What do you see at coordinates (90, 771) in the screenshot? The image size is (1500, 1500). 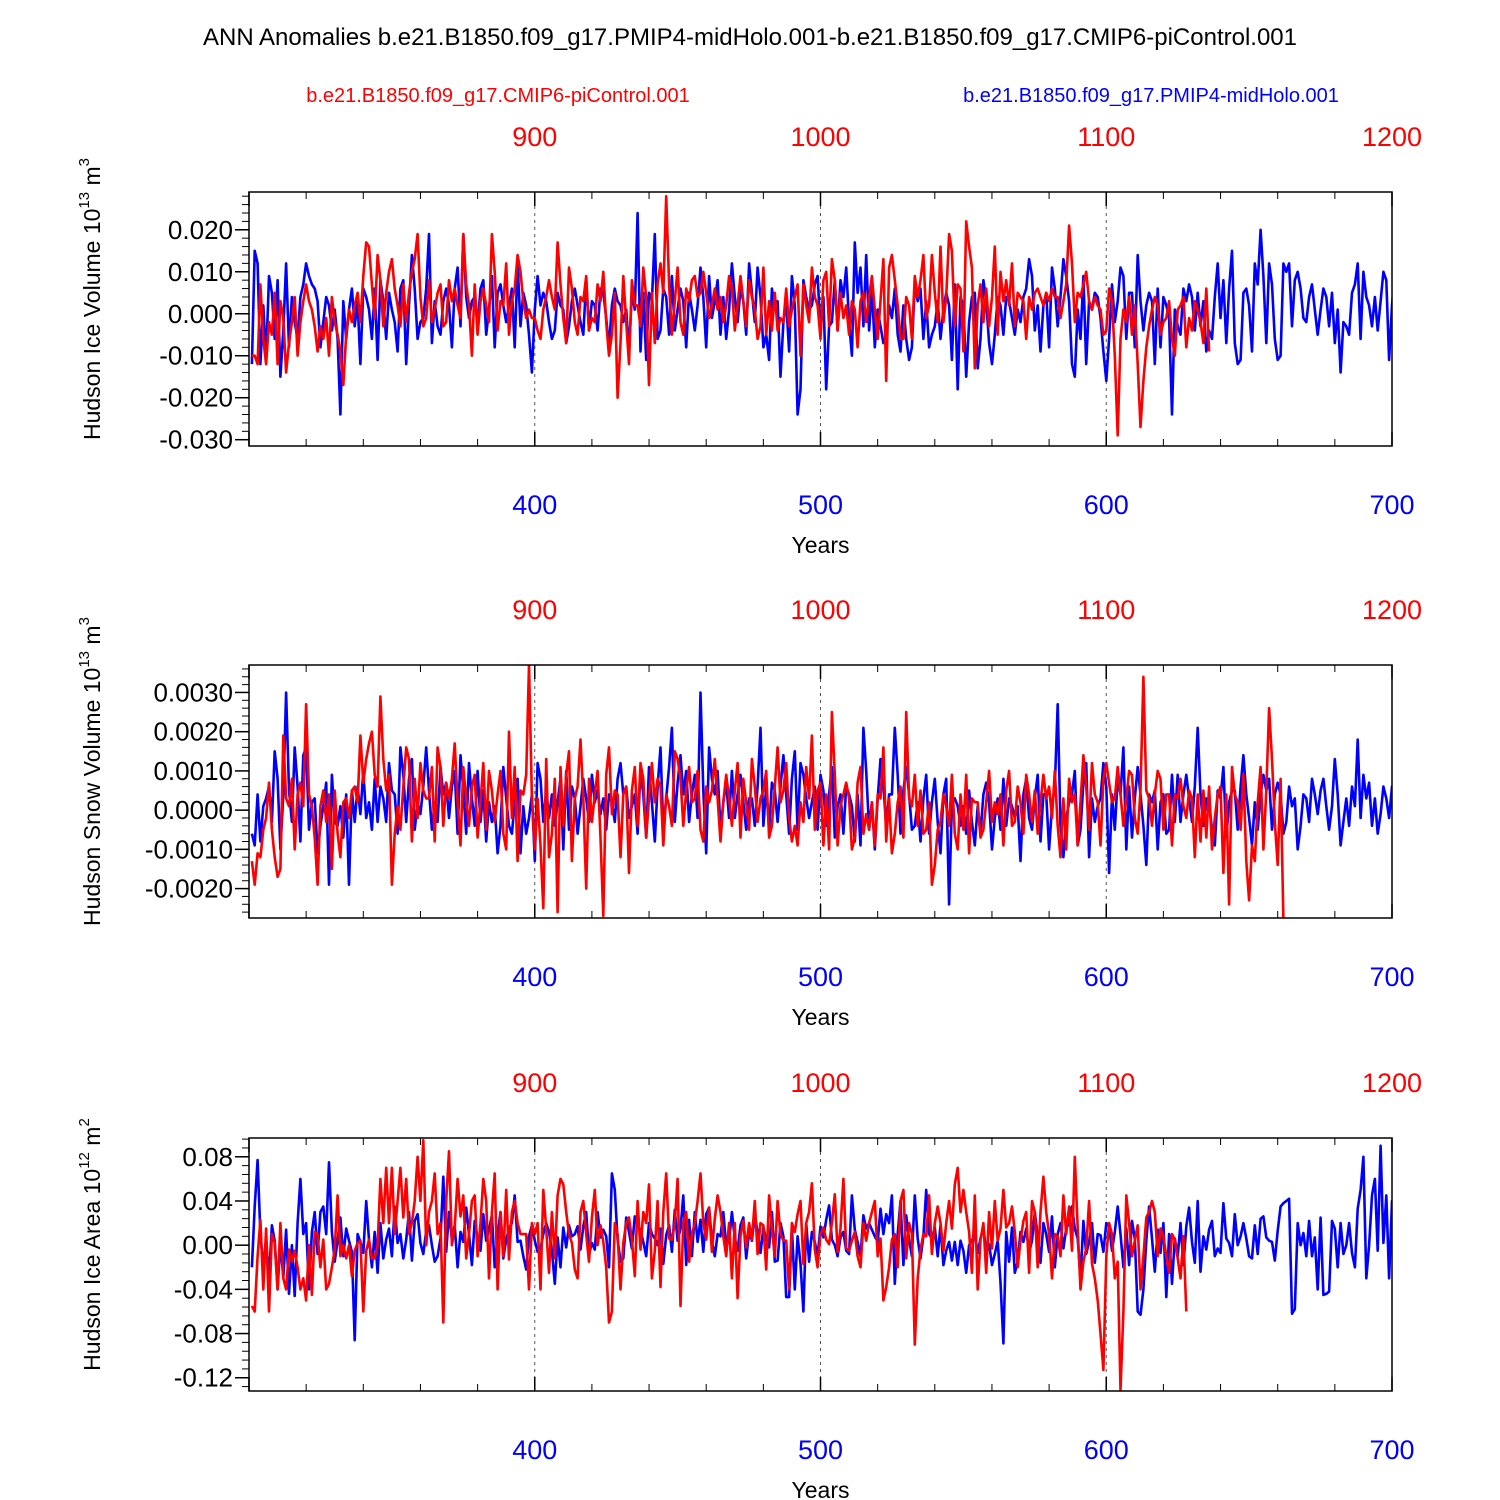 I see `y-axis-label: Hudson Snow Volume 1013 m3` at bounding box center [90, 771].